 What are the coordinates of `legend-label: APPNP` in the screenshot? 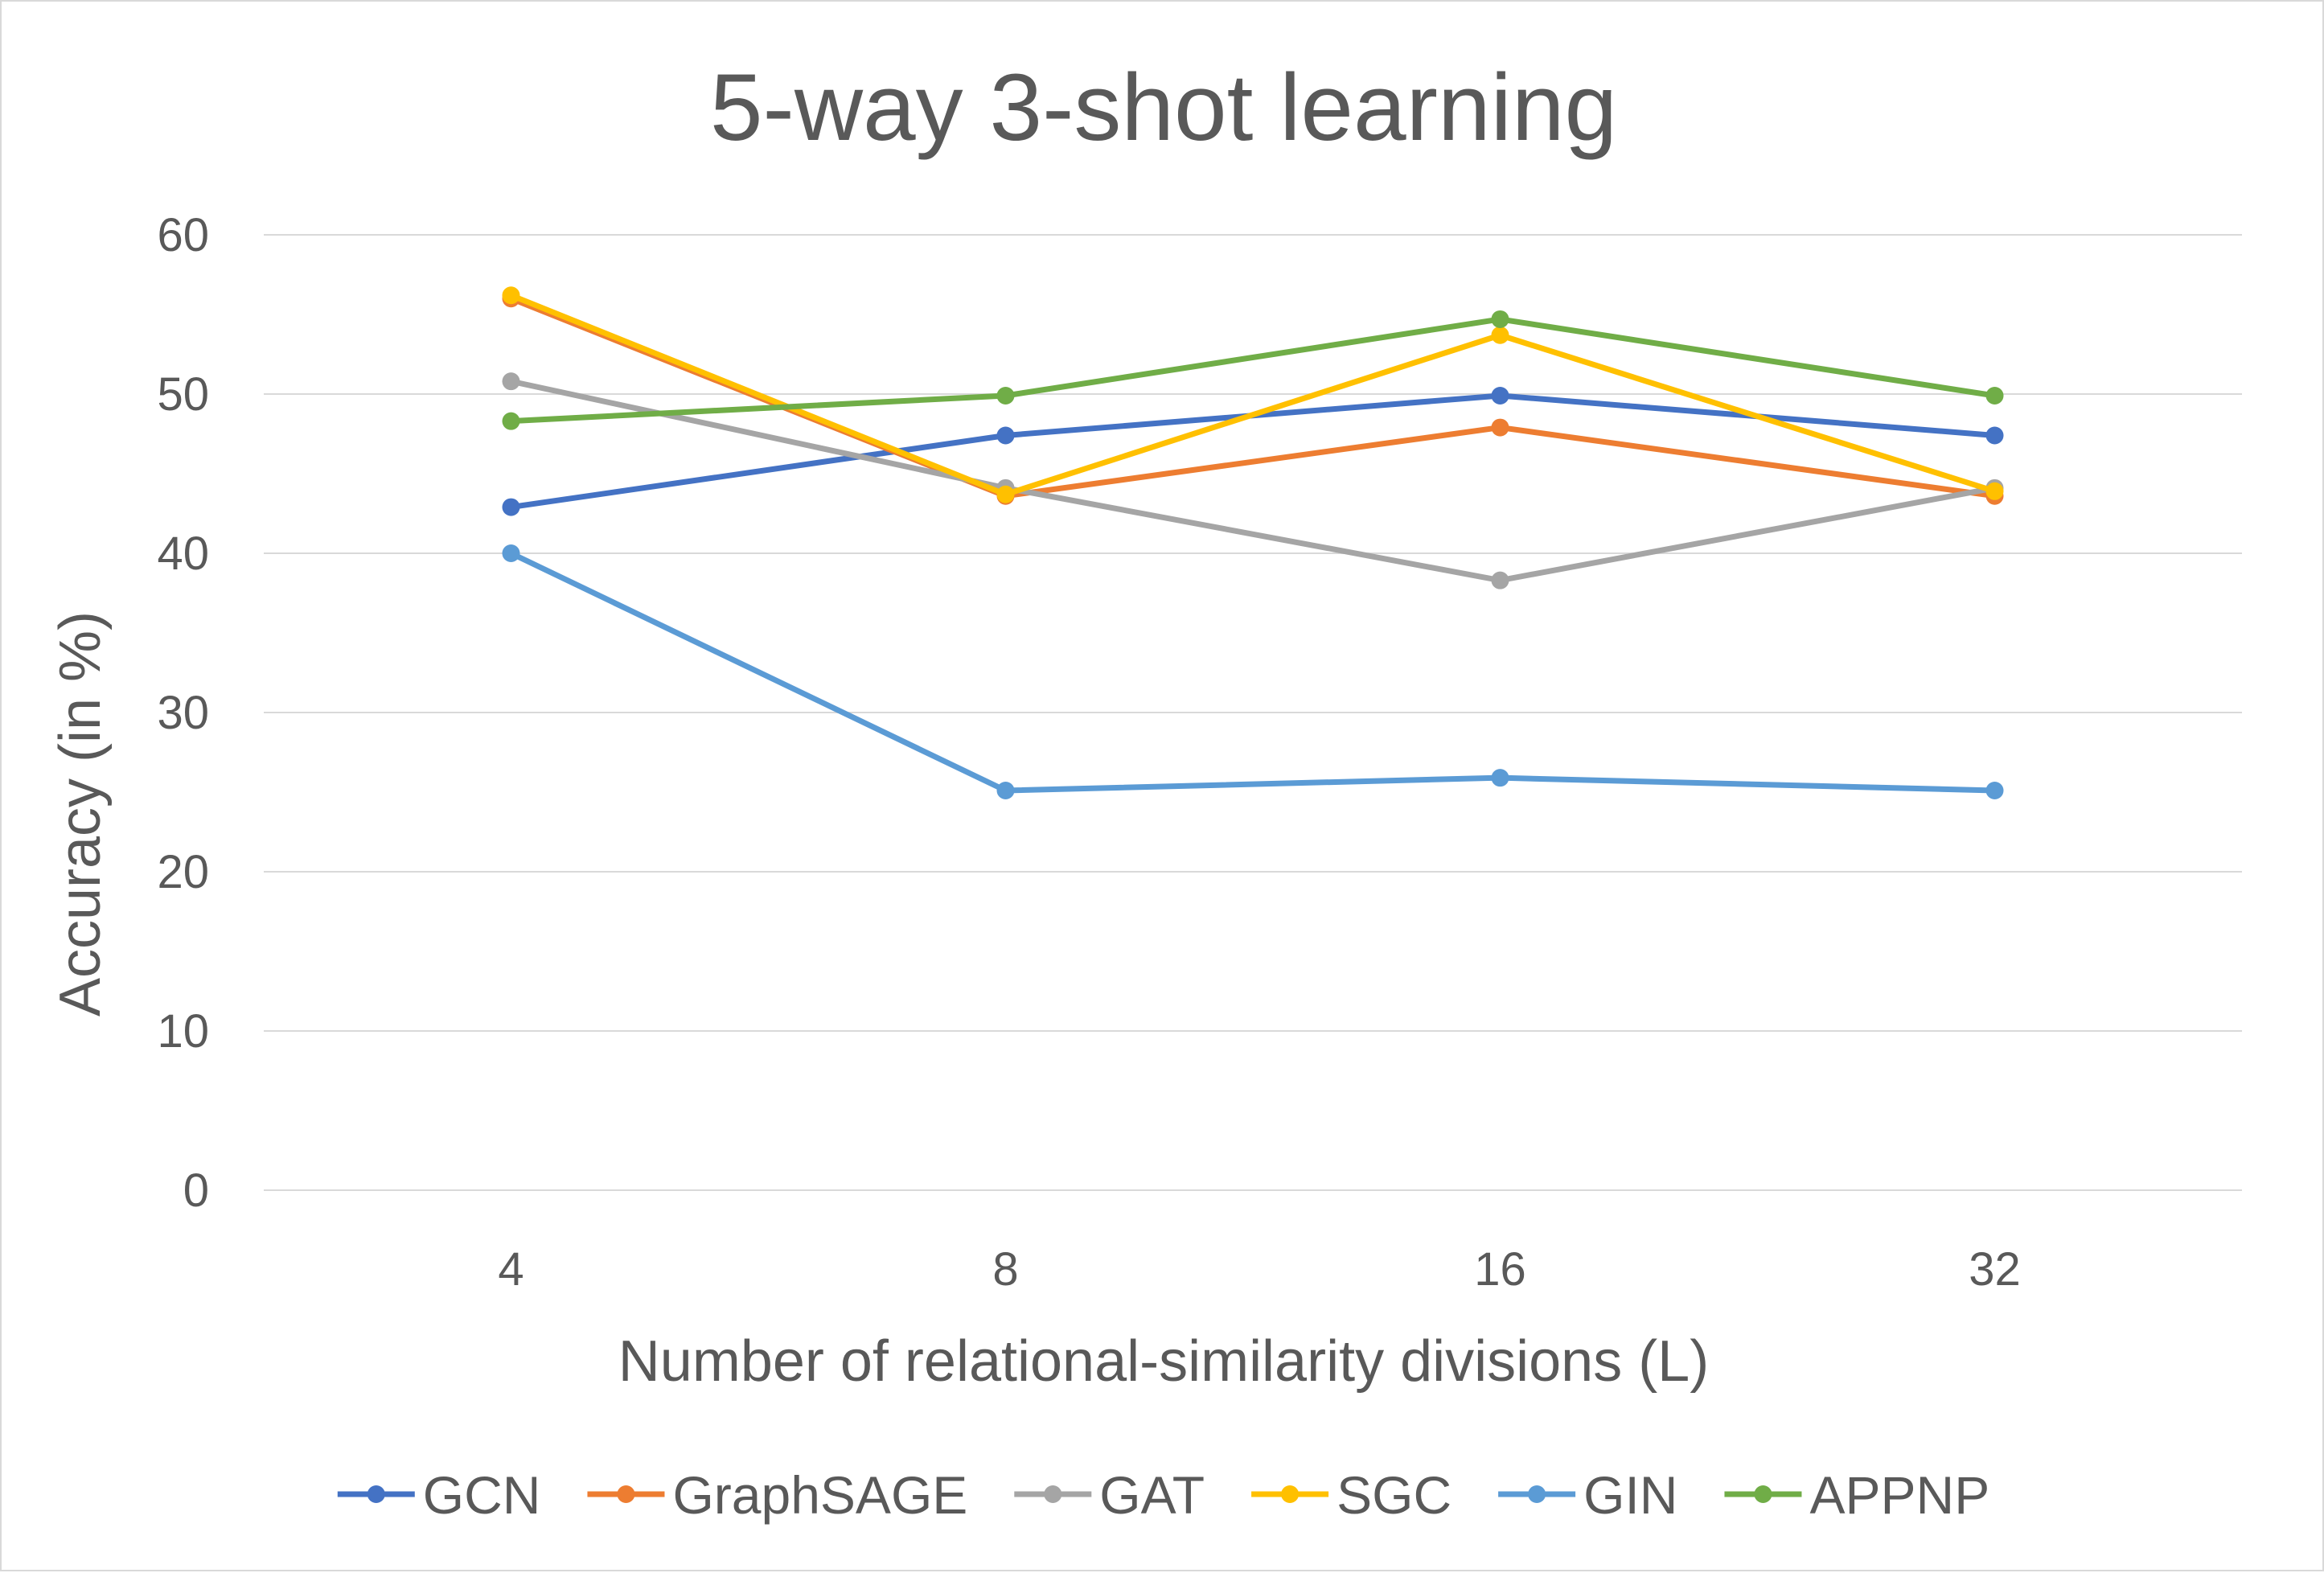 It's located at (1899, 1495).